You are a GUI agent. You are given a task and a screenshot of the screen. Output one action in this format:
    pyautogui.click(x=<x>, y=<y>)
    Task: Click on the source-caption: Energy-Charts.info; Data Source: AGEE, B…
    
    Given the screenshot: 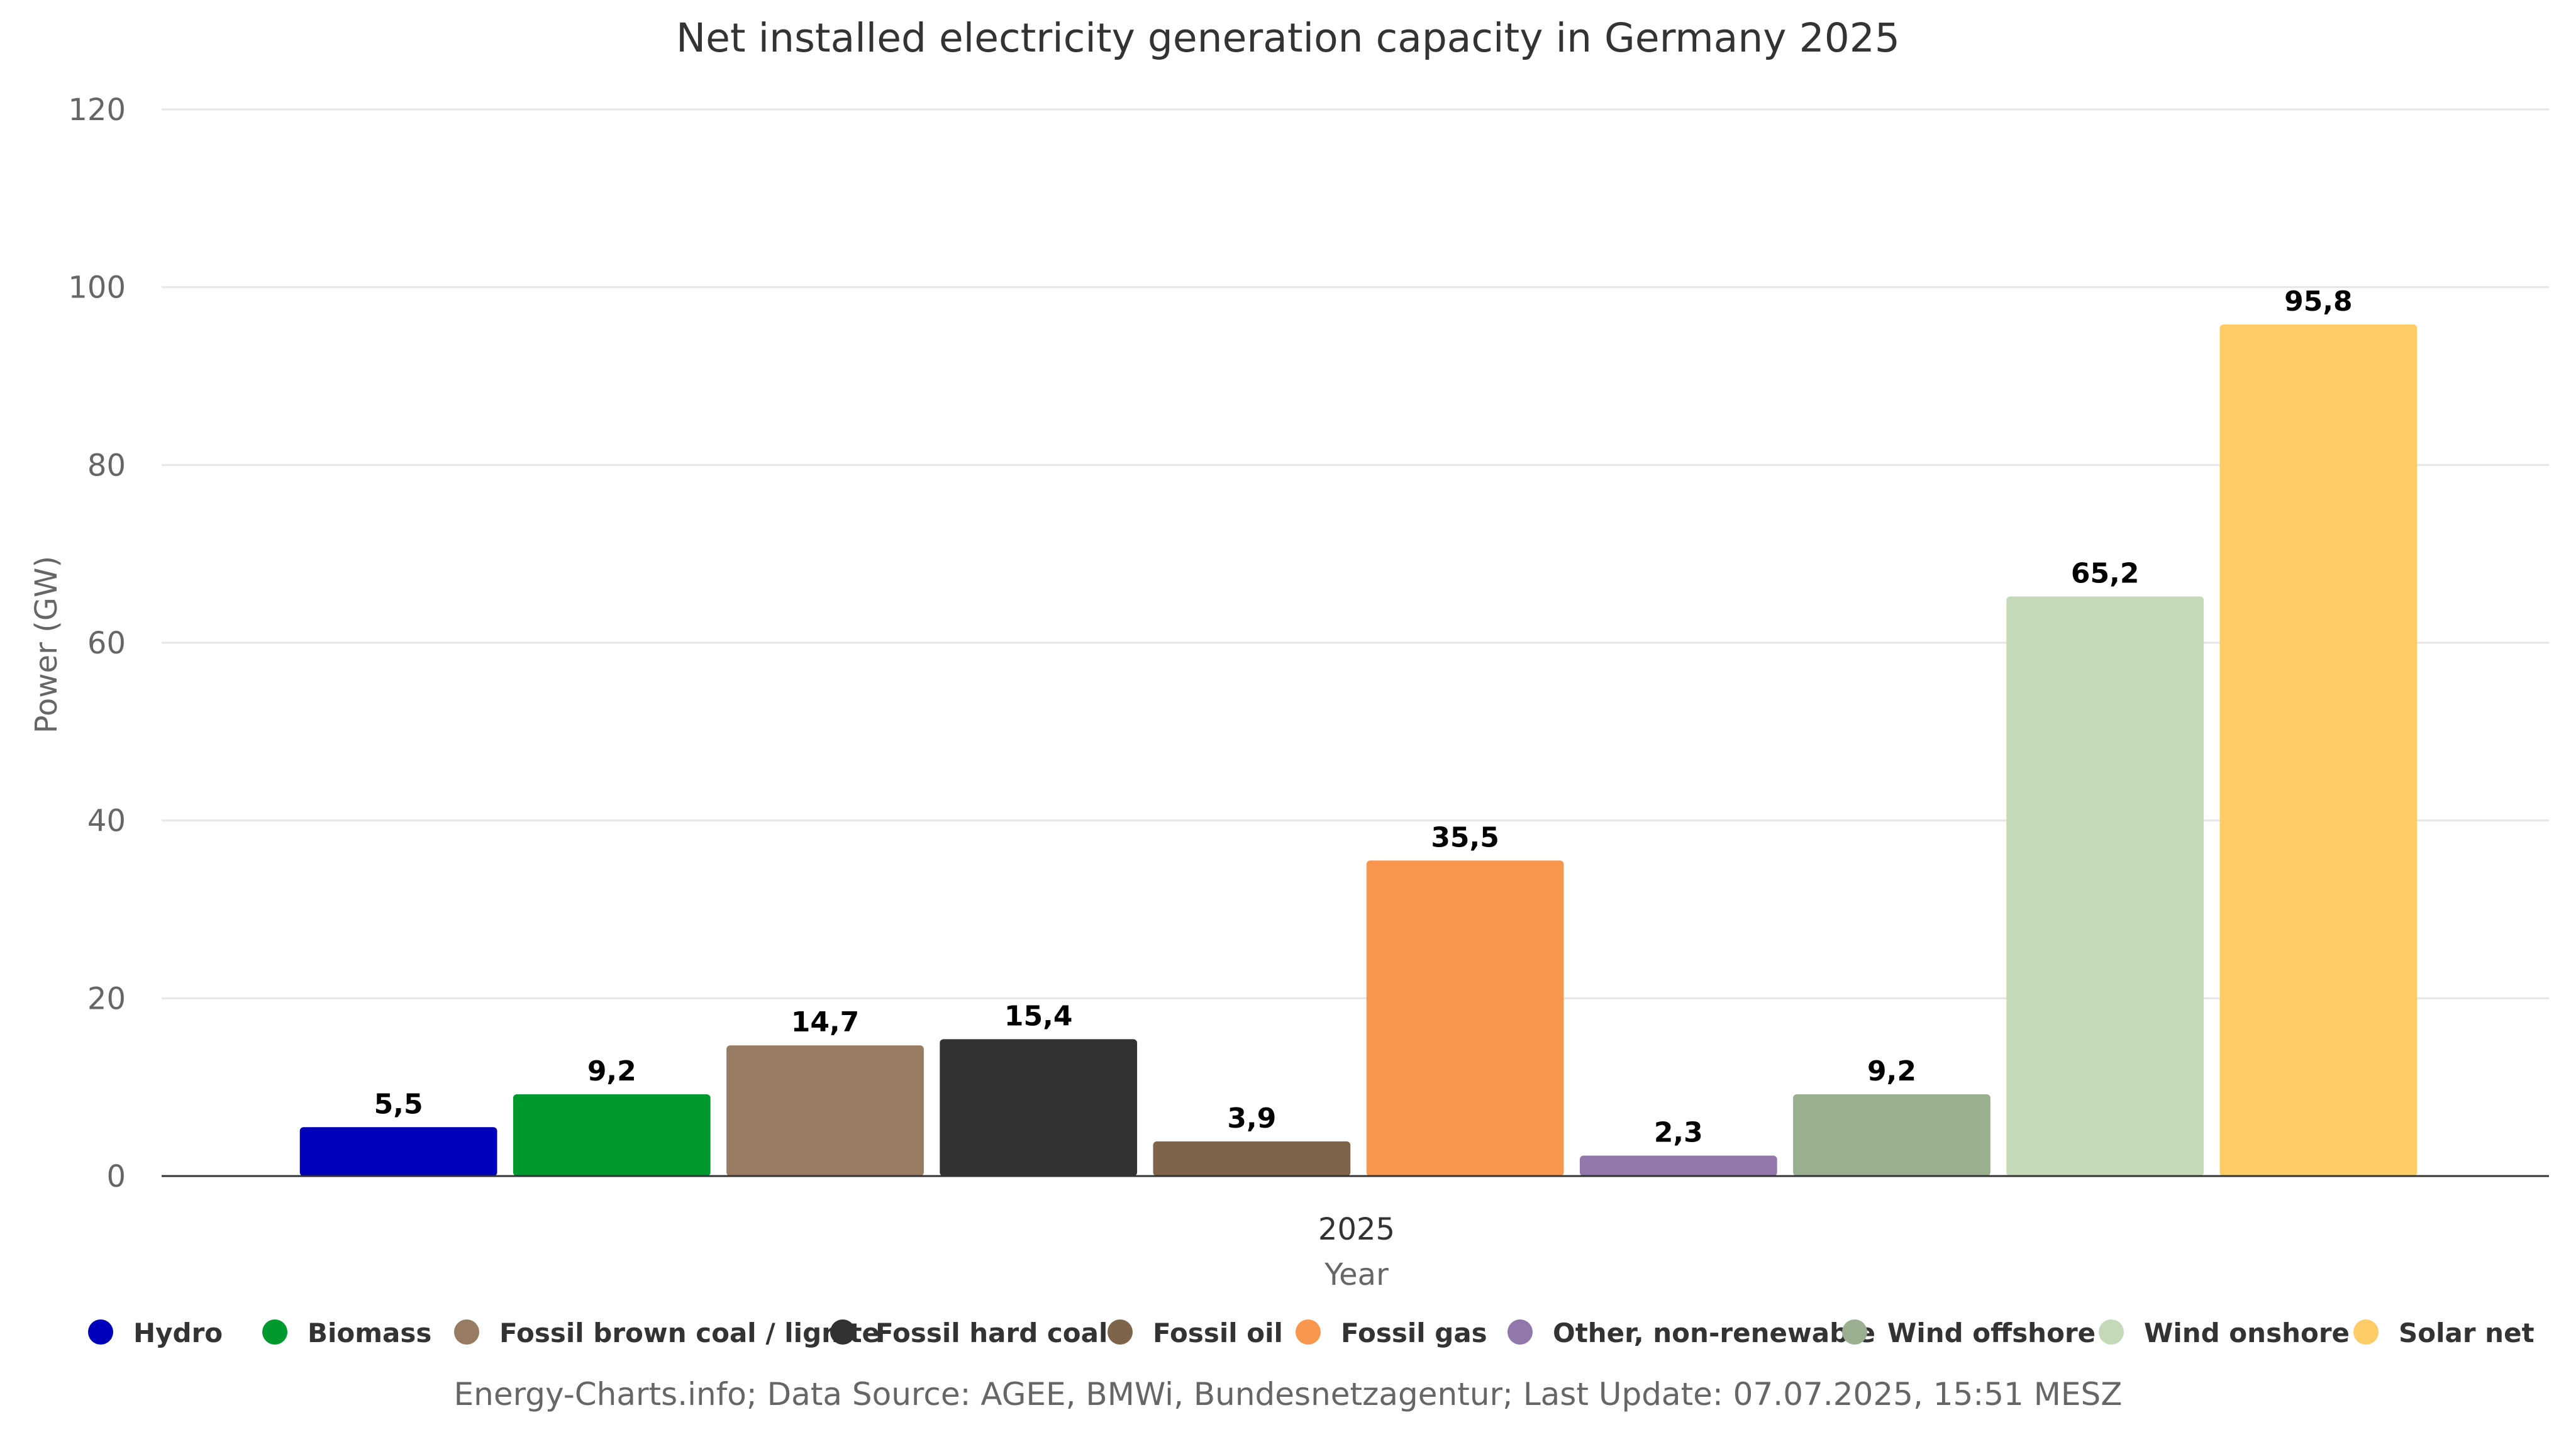 What is the action you would take?
    pyautogui.click(x=1288, y=1394)
    